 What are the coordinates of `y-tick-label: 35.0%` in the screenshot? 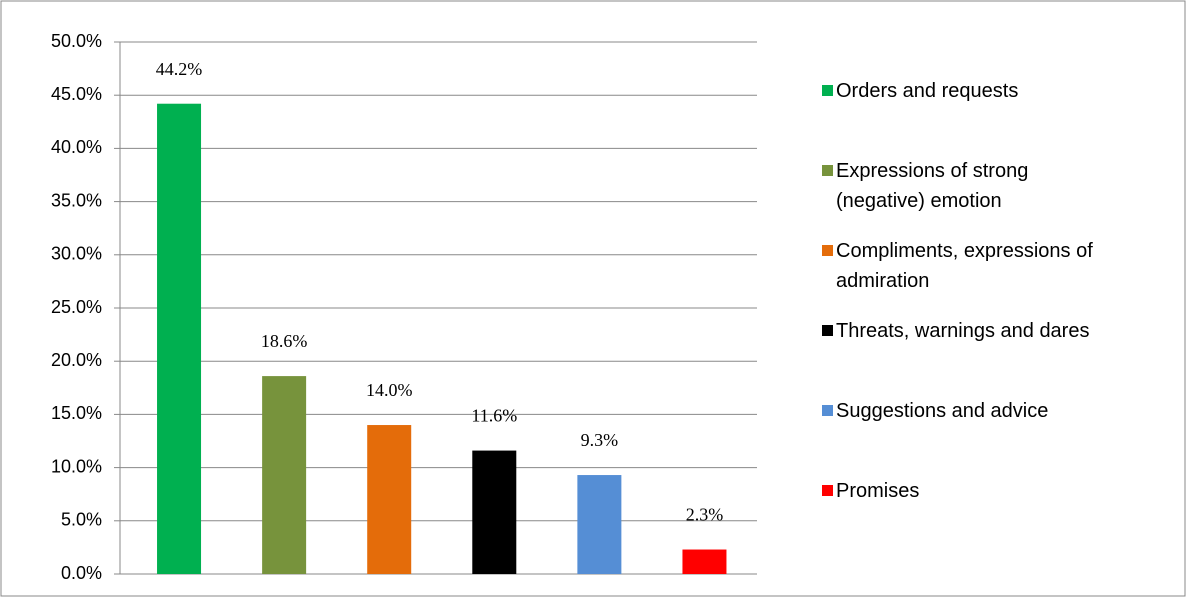 It's located at (76, 200).